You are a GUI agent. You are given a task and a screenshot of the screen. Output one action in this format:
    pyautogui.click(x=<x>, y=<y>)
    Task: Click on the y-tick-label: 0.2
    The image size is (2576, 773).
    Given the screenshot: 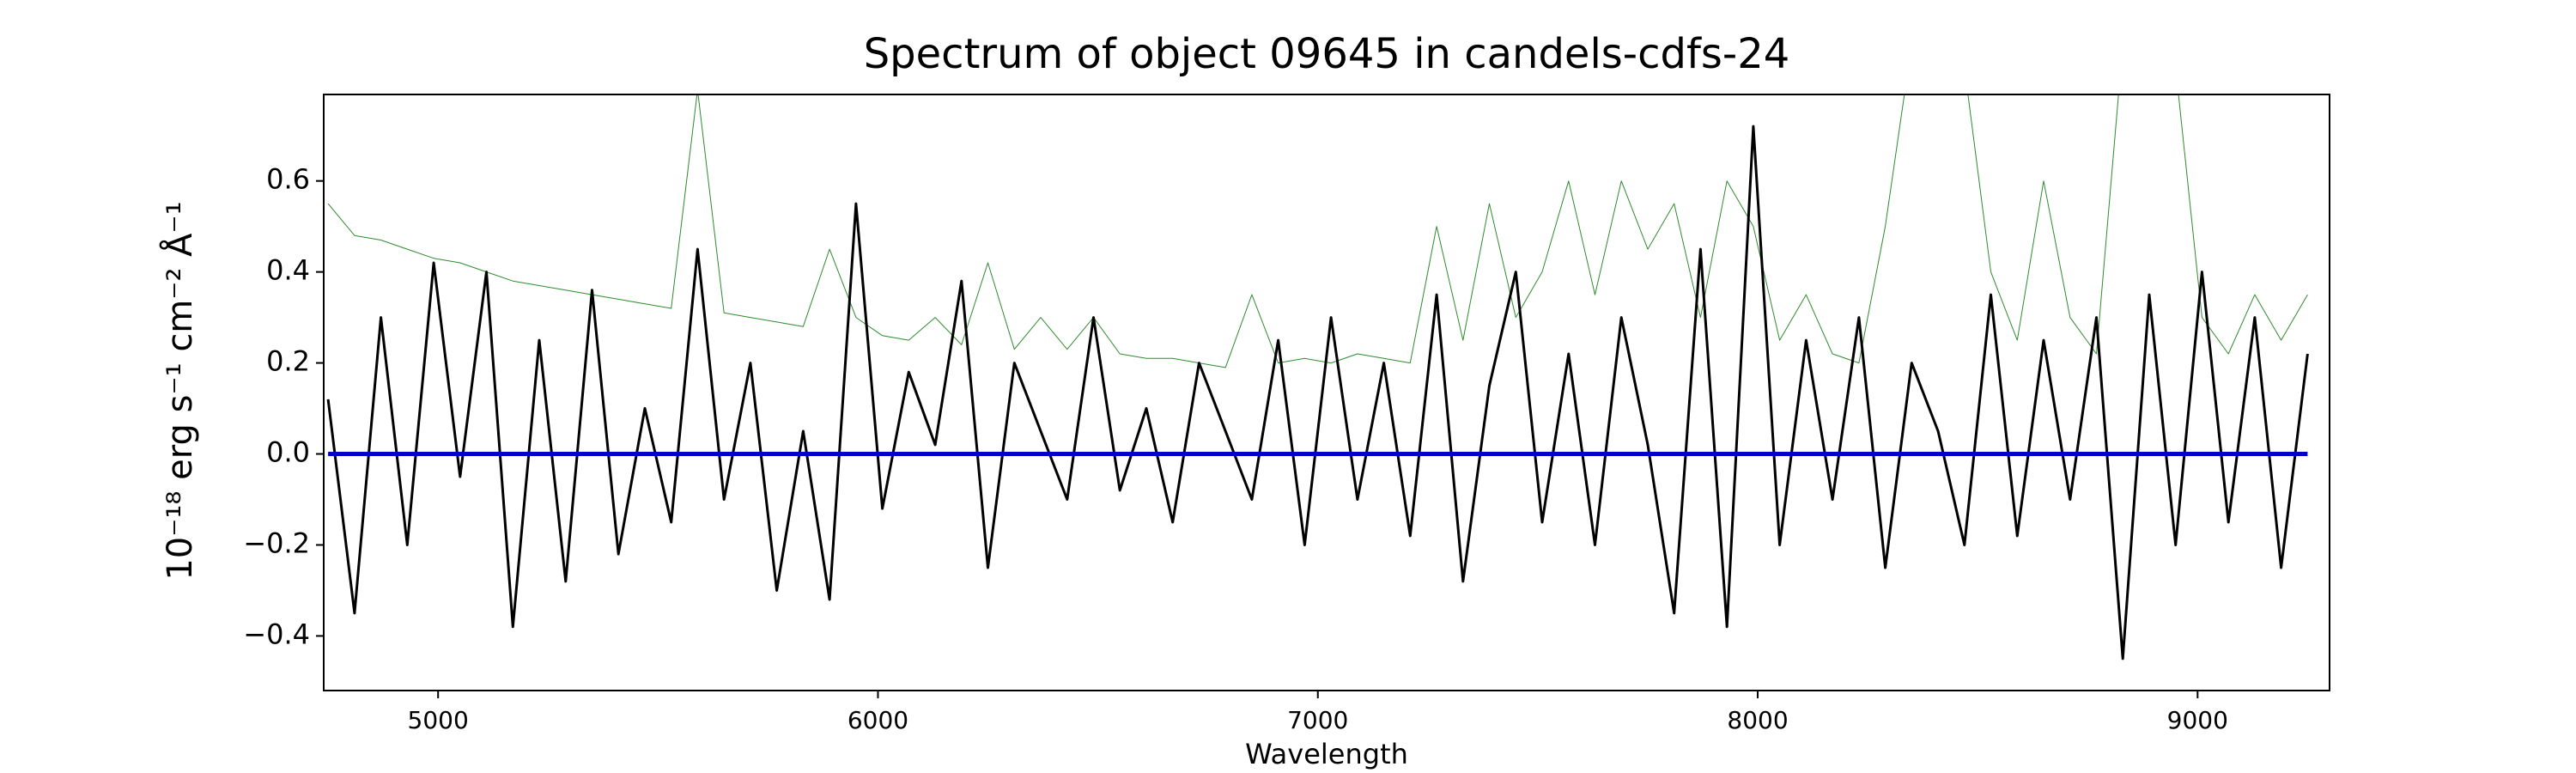 What is the action you would take?
    pyautogui.click(x=288, y=361)
    